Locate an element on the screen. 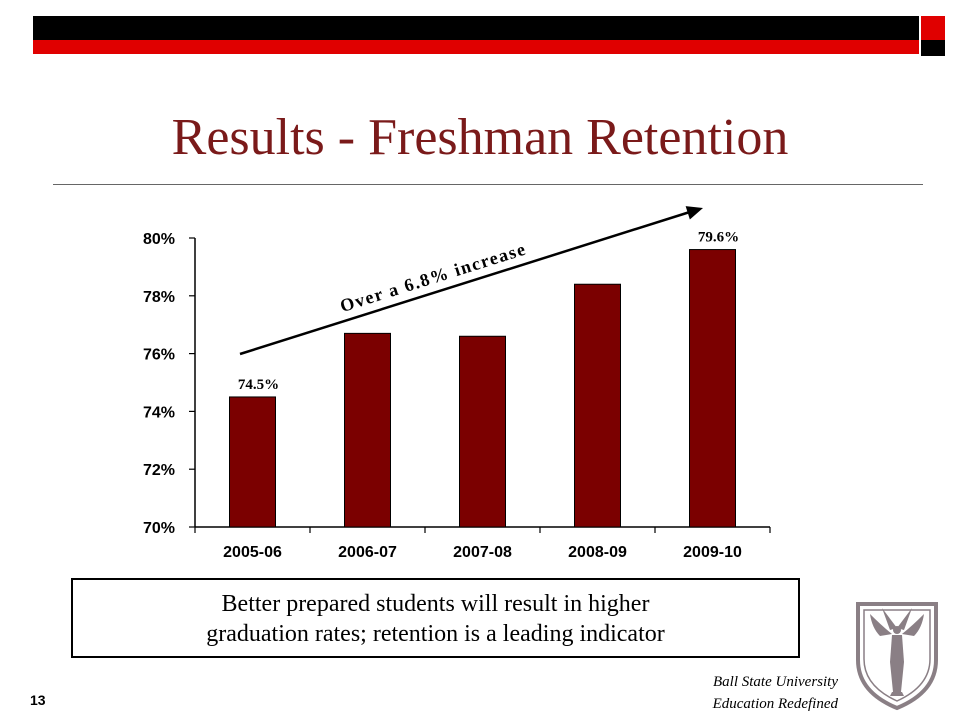  x-tick-label: 2009-10 is located at coordinates (712, 552).